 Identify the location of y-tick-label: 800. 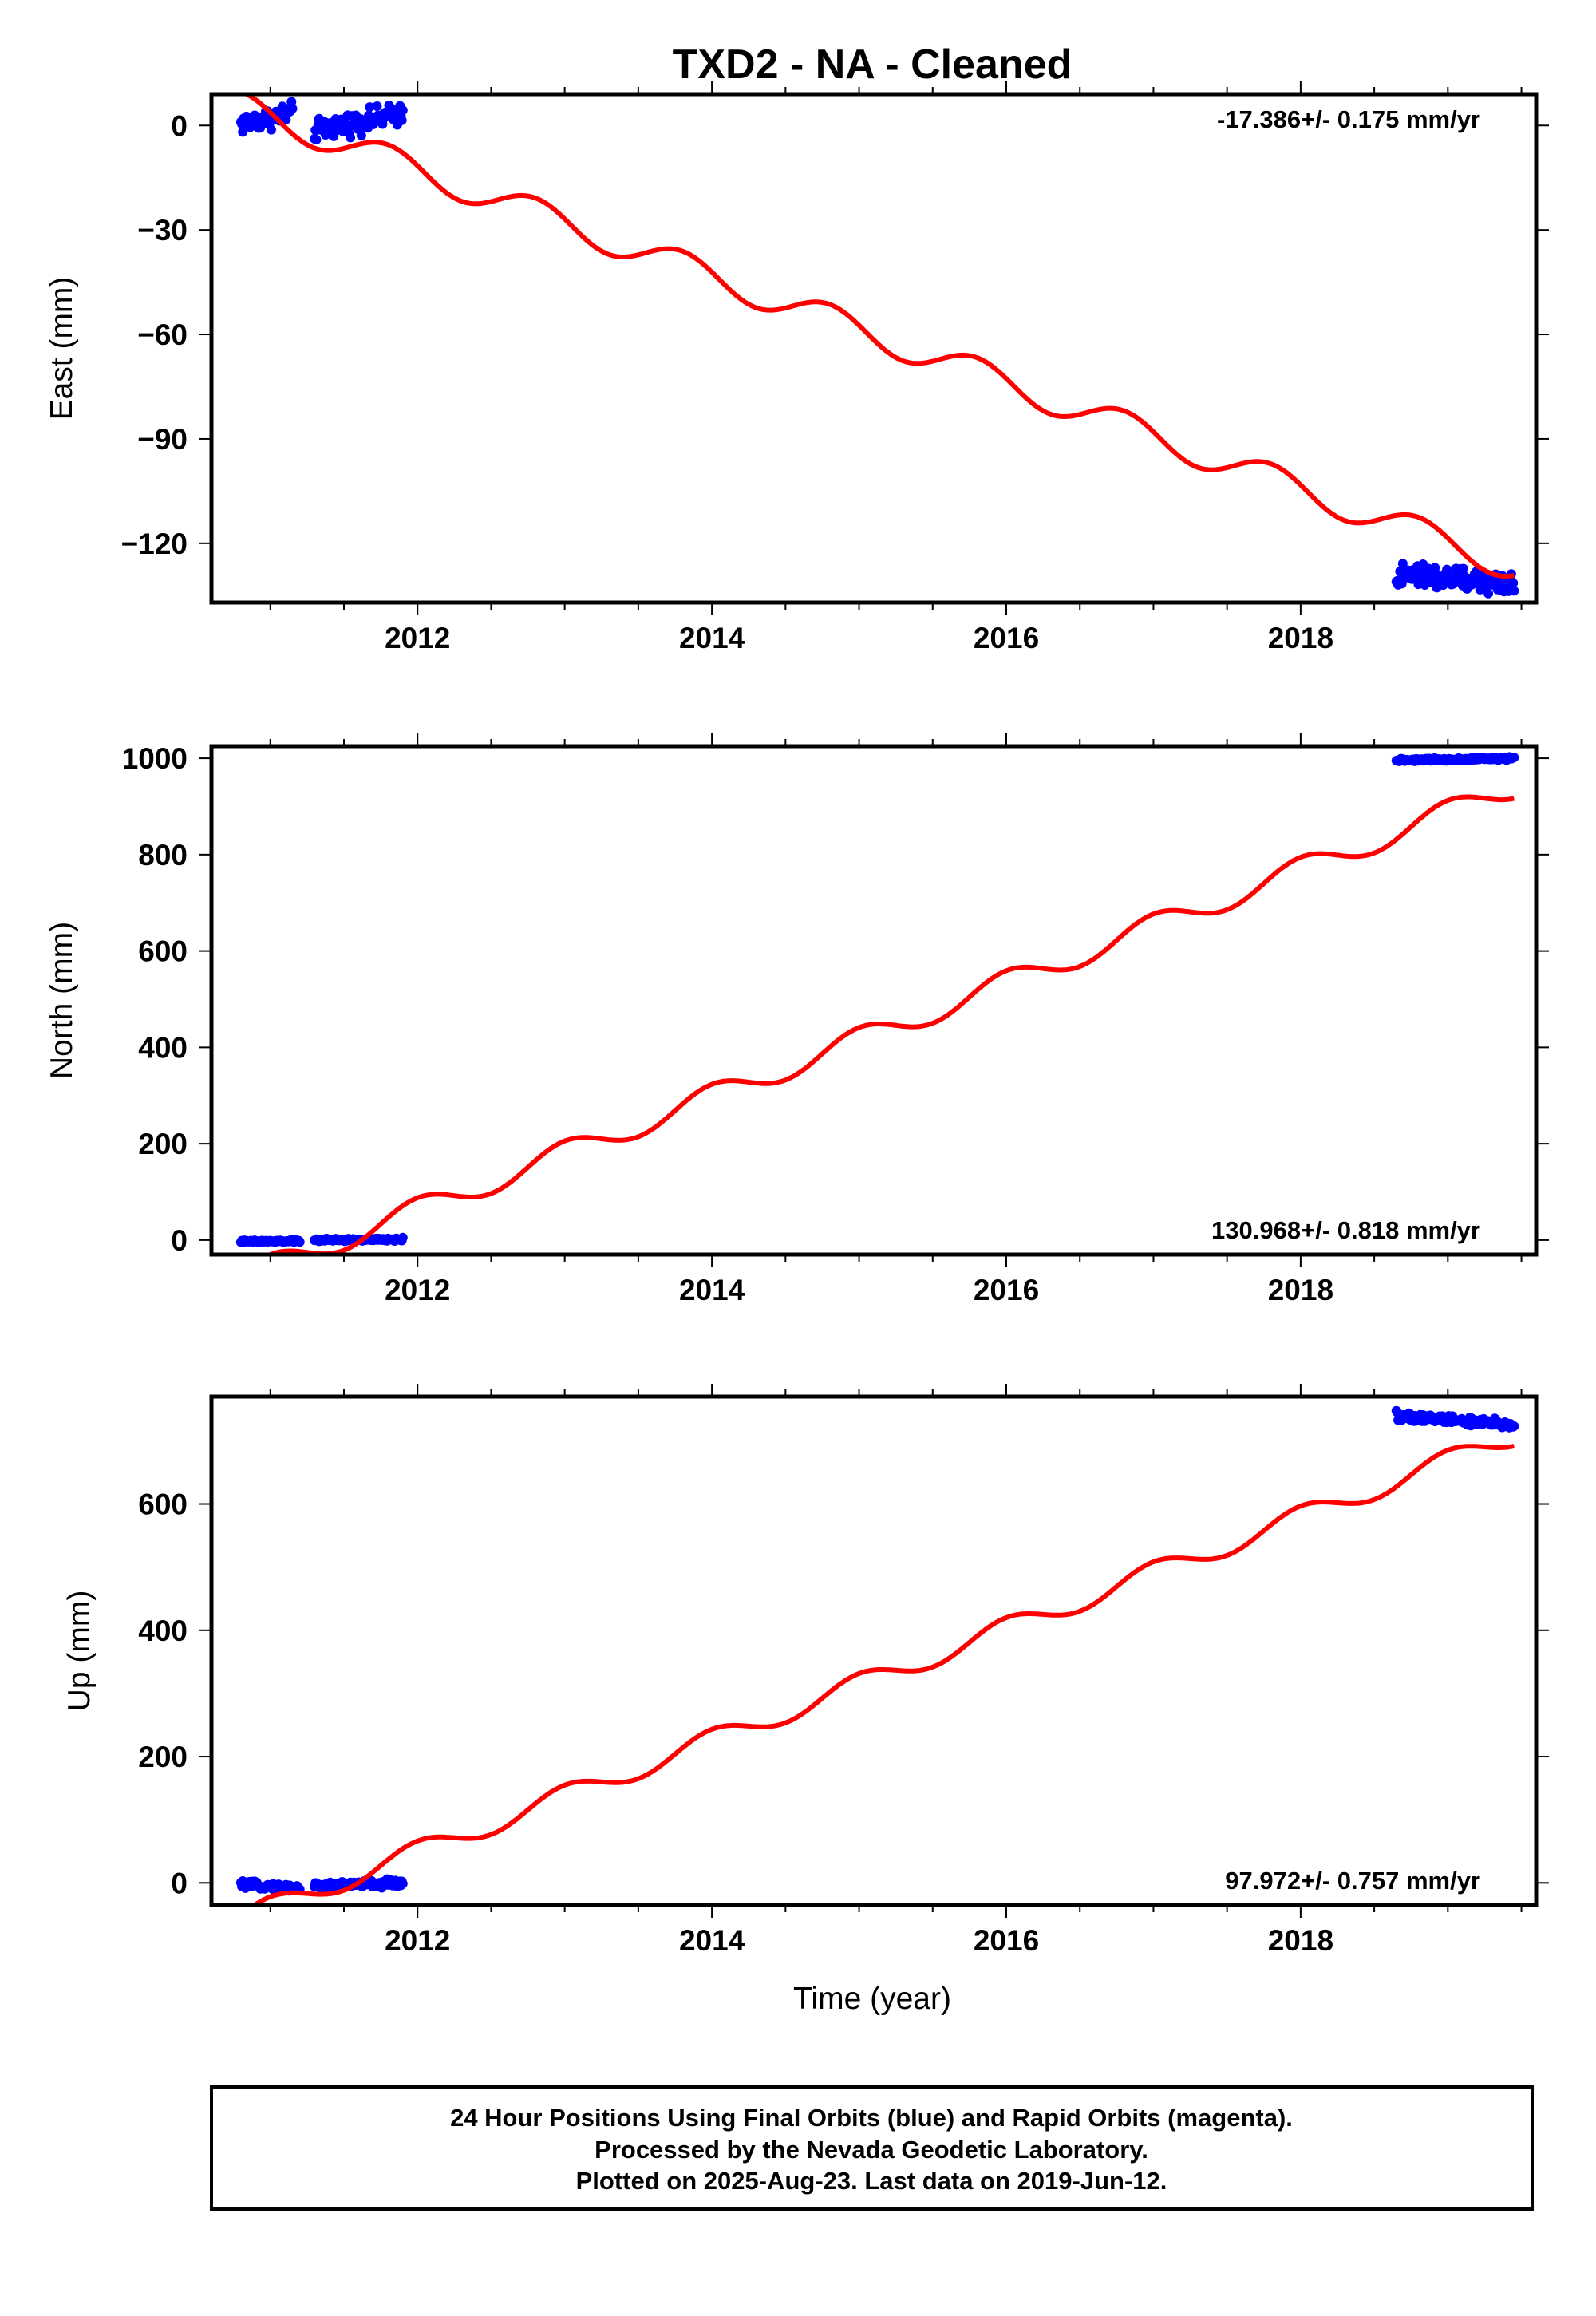
(163, 855).